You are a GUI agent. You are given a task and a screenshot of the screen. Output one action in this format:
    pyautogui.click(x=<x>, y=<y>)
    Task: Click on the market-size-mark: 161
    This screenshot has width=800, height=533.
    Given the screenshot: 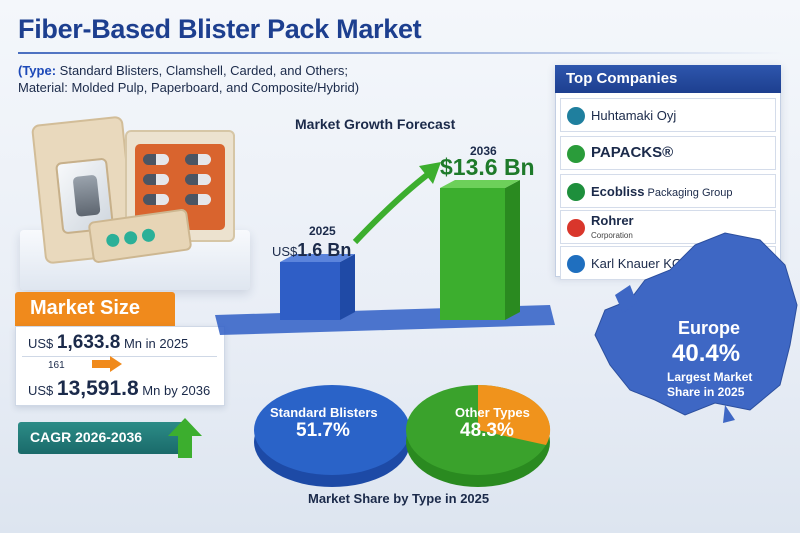 What is the action you would take?
    pyautogui.click(x=56, y=365)
    